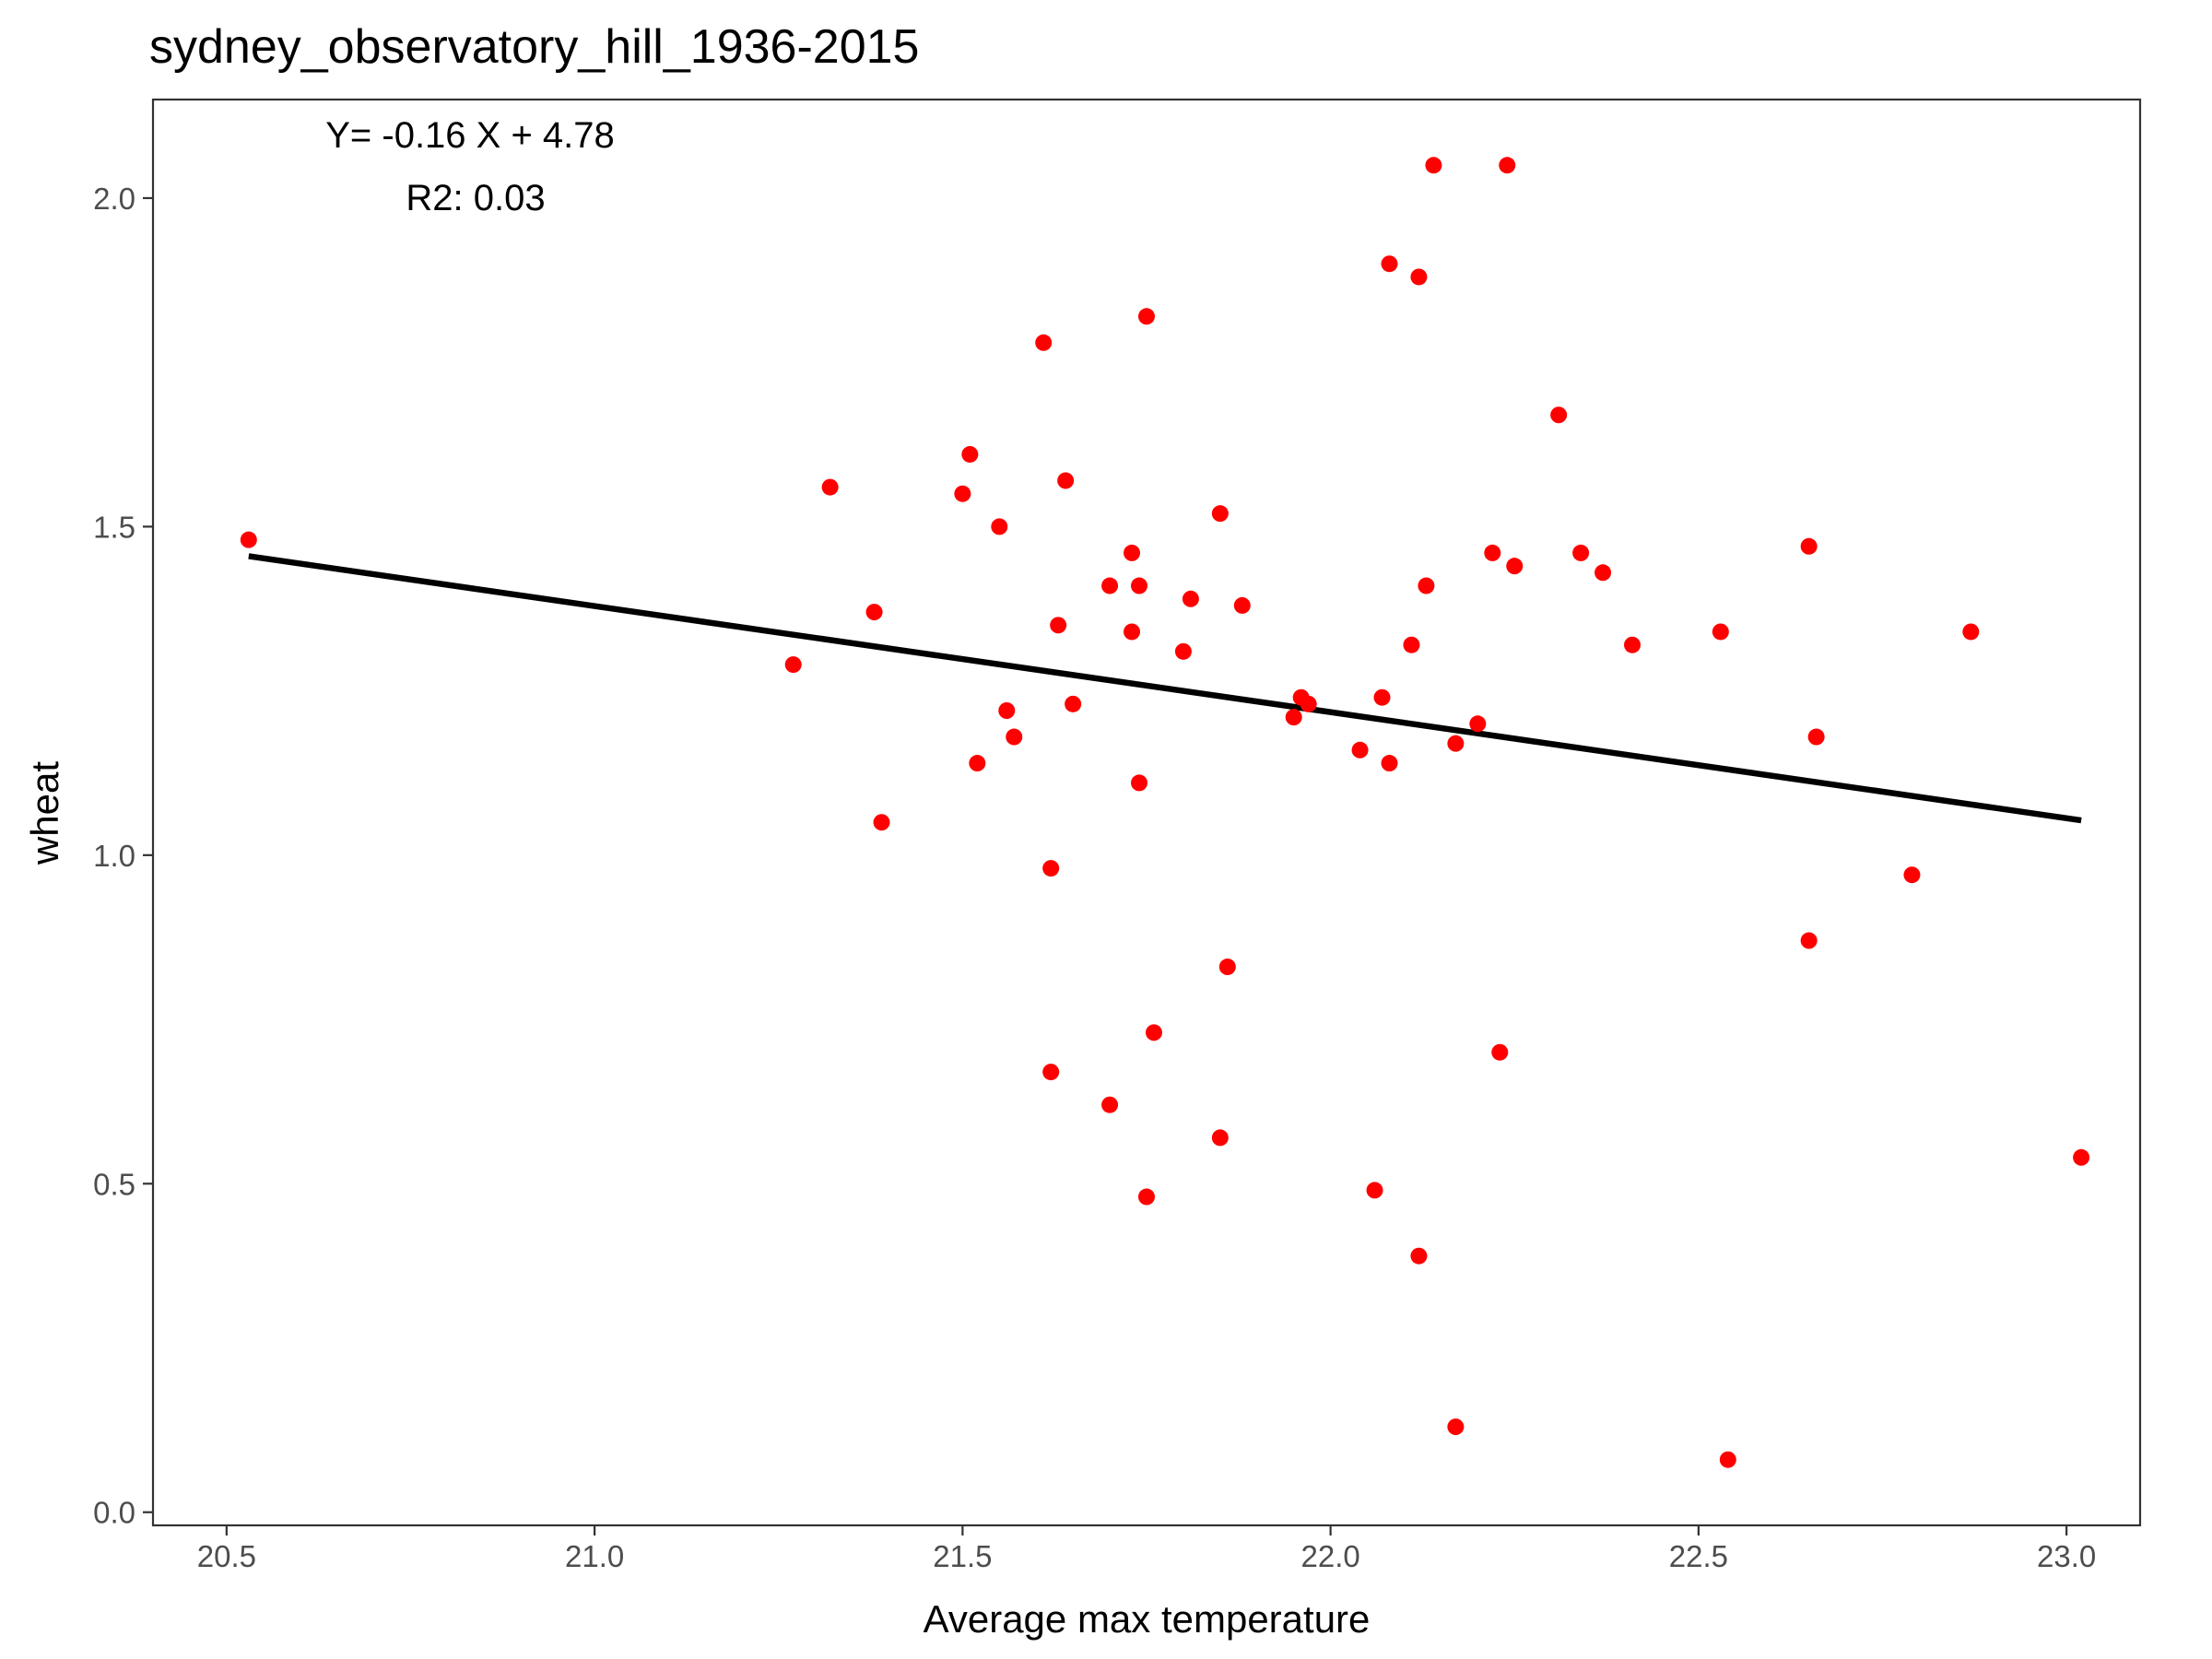 This screenshot has height=1659, width=2212. Describe the element at coordinates (1146, 1549) in the screenshot. I see `x-axis: 20.5 21.0 21.5 22.0 22.5 23.0` at that location.